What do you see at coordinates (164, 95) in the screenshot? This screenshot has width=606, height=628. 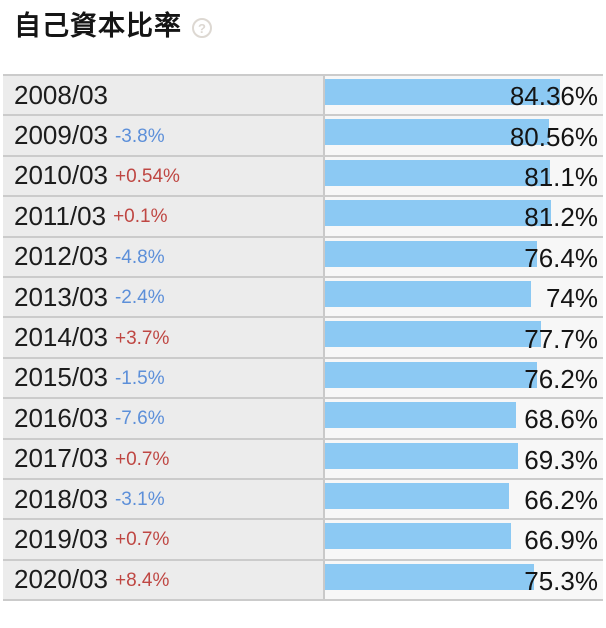 I see `row-label-cell: 2008/03` at bounding box center [164, 95].